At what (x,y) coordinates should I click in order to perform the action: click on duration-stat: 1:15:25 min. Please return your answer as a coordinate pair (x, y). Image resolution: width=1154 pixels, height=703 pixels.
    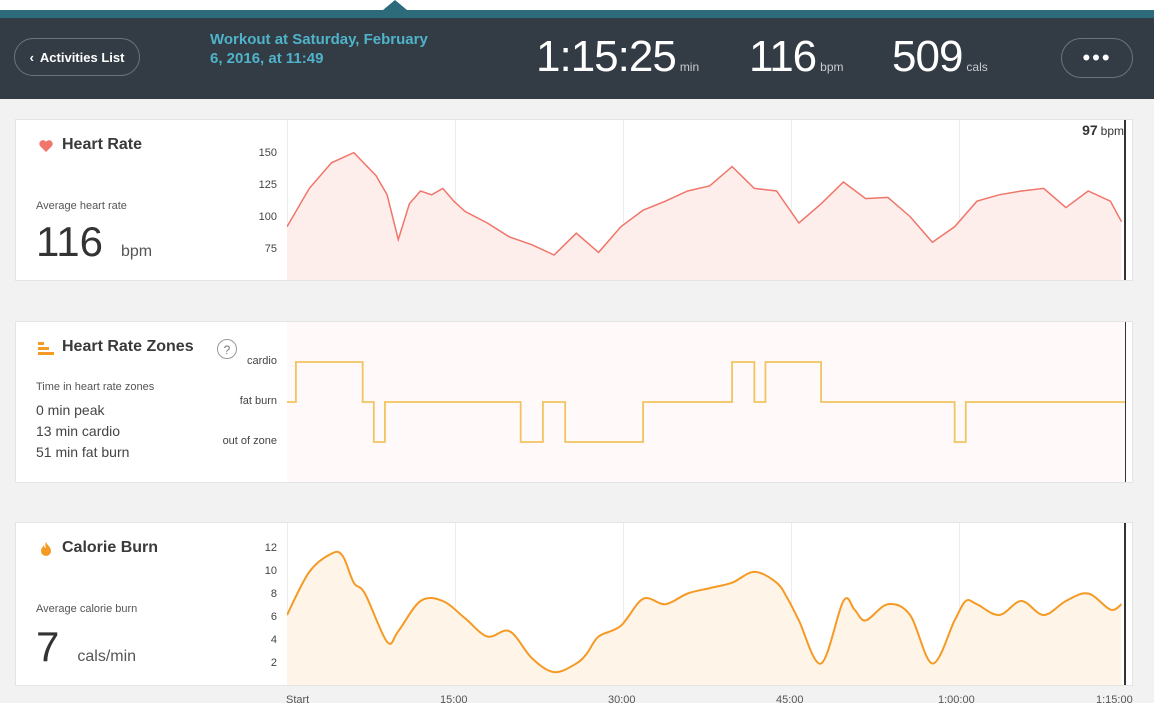
    Looking at the image, I should click on (617, 57).